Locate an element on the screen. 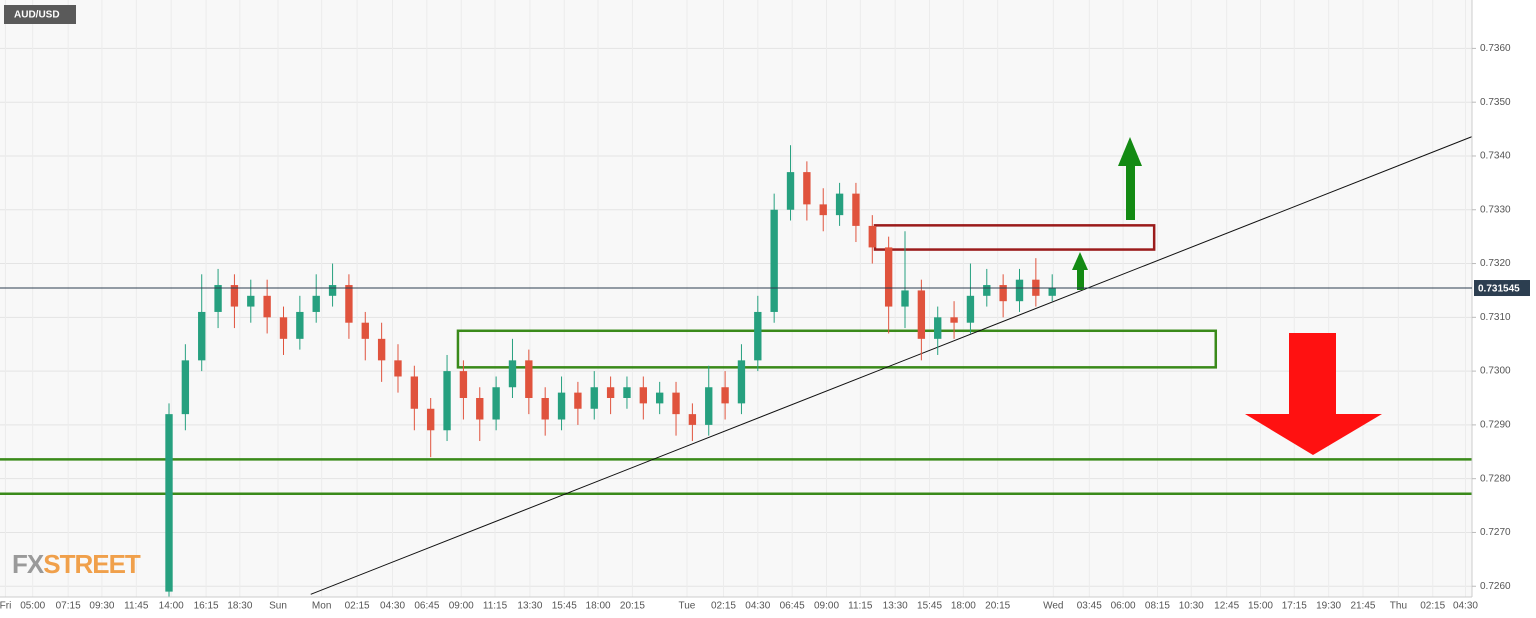  last-price-label: 0.731545 is located at coordinates (1499, 289).